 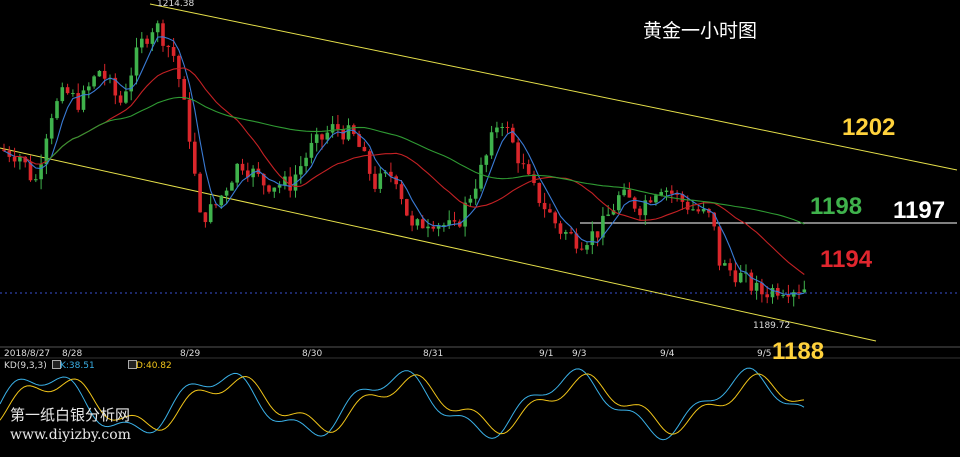 I want to click on k-checkbox, so click(x=56, y=364).